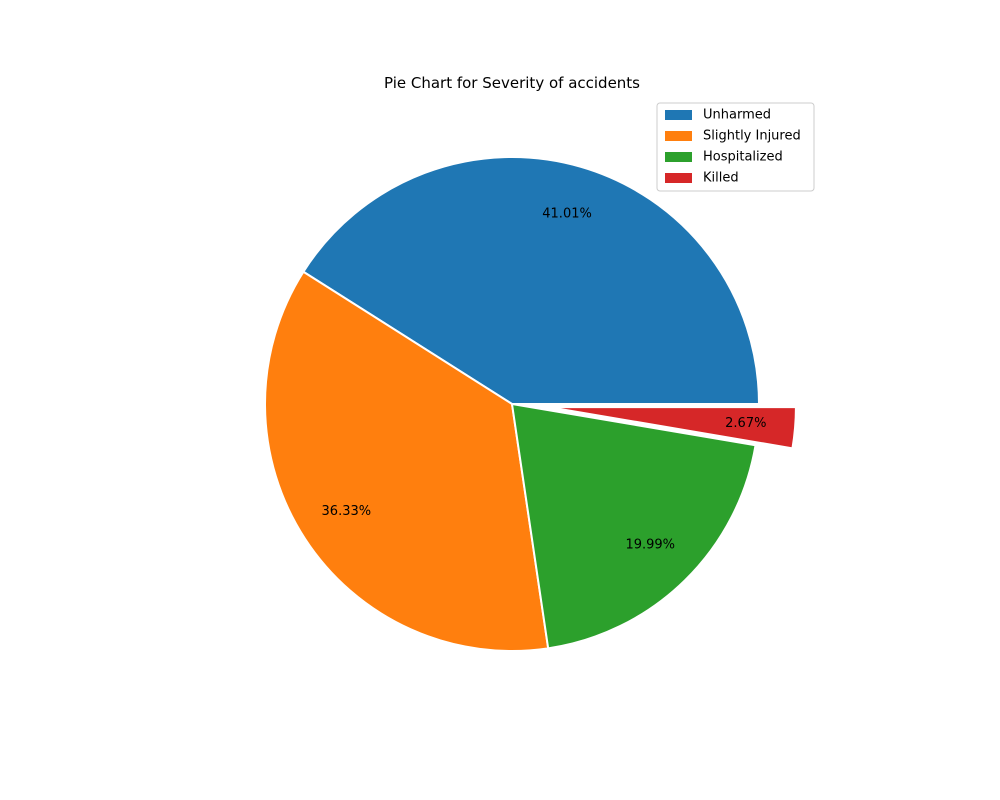 The width and height of the screenshot is (1000, 800). I want to click on pie-slice-slightly-injured, so click(407, 461).